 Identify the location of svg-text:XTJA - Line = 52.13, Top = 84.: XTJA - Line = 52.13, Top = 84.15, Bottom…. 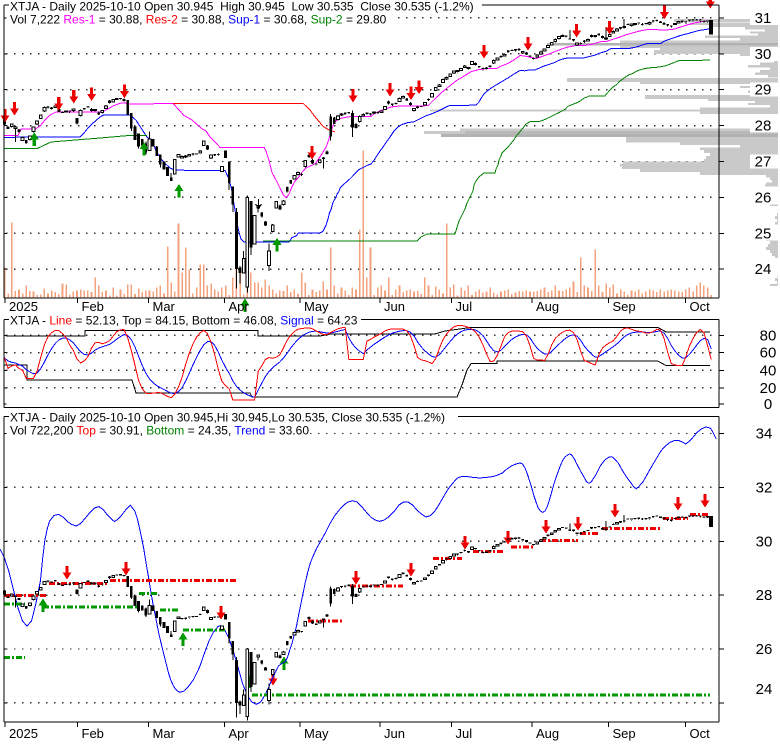
(184, 321).